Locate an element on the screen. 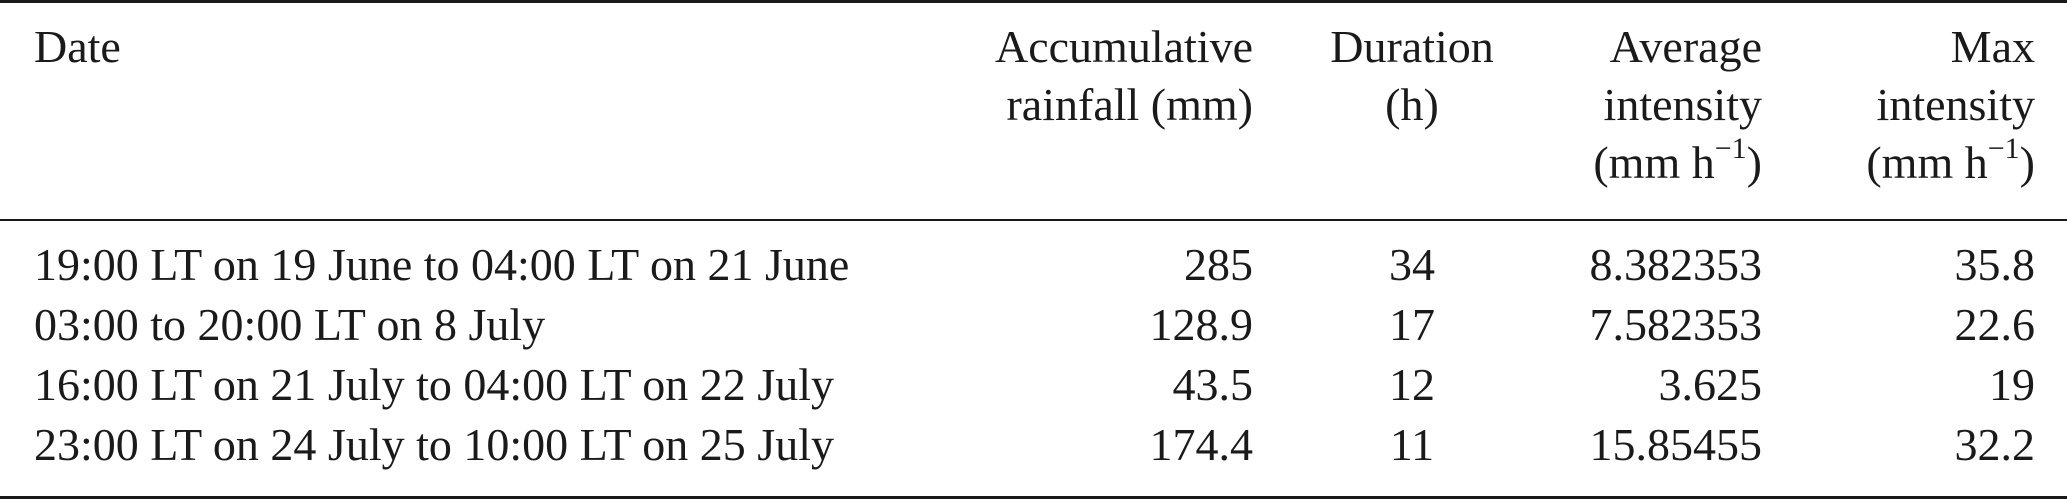 Image resolution: width=2067 pixels, height=502 pixels. cell-rainfall: 285 is located at coordinates (1218, 264).